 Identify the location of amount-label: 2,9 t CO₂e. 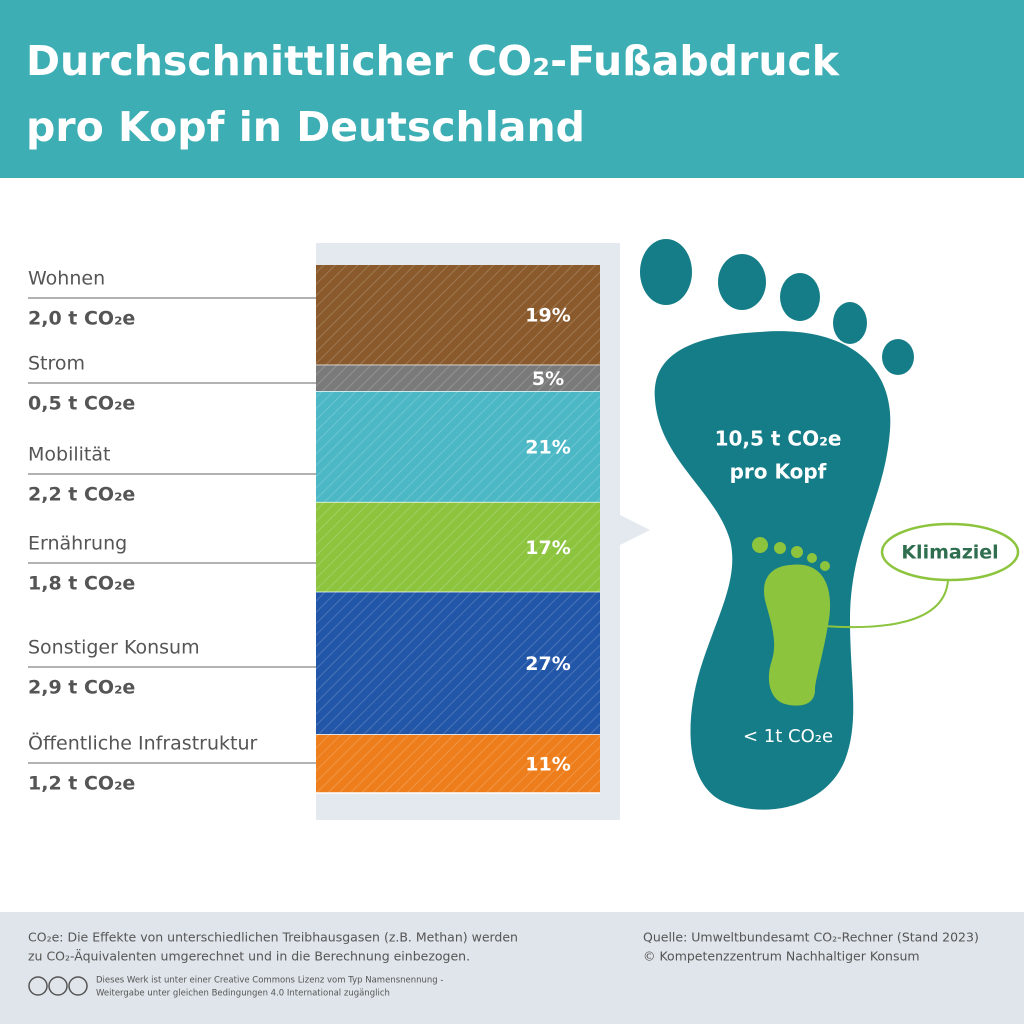
(81, 688).